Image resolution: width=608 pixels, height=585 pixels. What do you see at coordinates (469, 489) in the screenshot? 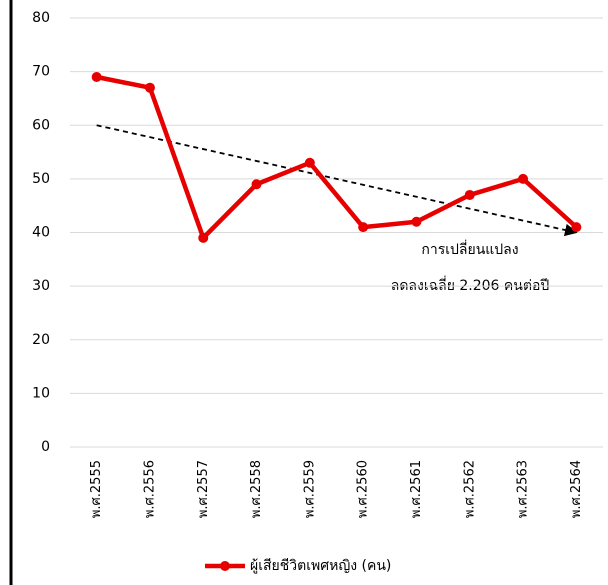
I see `x-tick-label: พ.ศ.2562` at bounding box center [469, 489].